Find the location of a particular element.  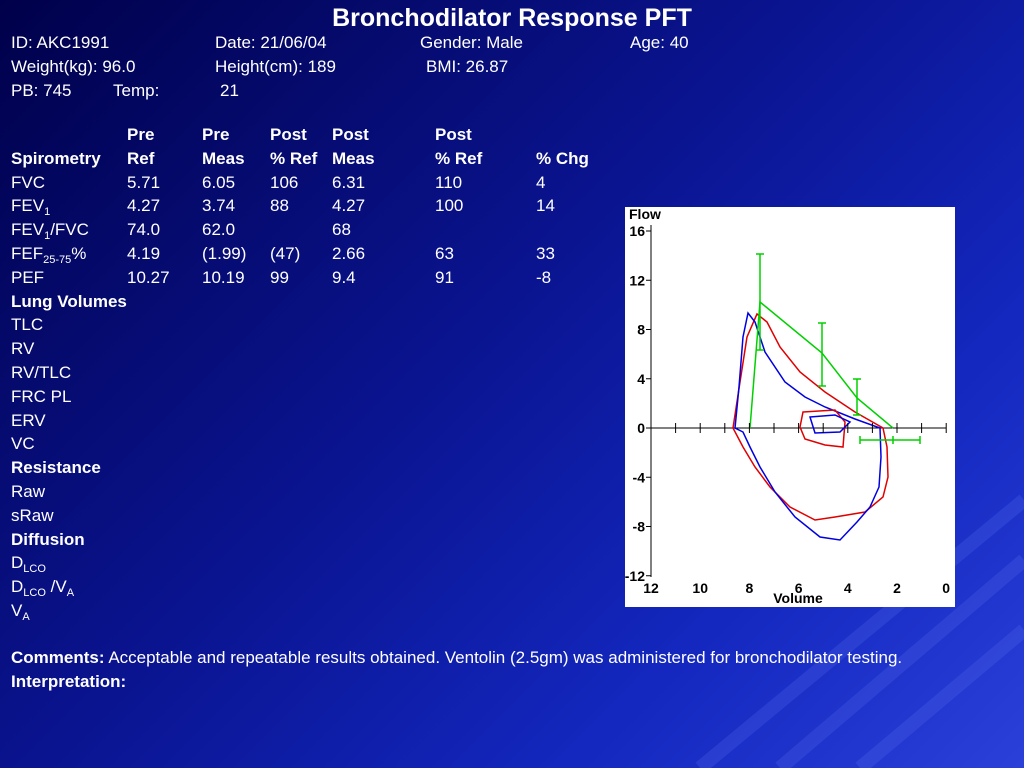

cell: 99 is located at coordinates (279, 277).